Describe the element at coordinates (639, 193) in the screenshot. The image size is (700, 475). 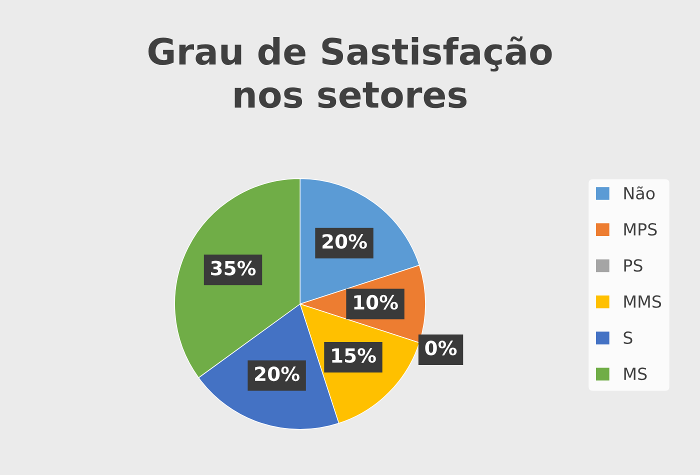
I see `legend-label: Não` at that location.